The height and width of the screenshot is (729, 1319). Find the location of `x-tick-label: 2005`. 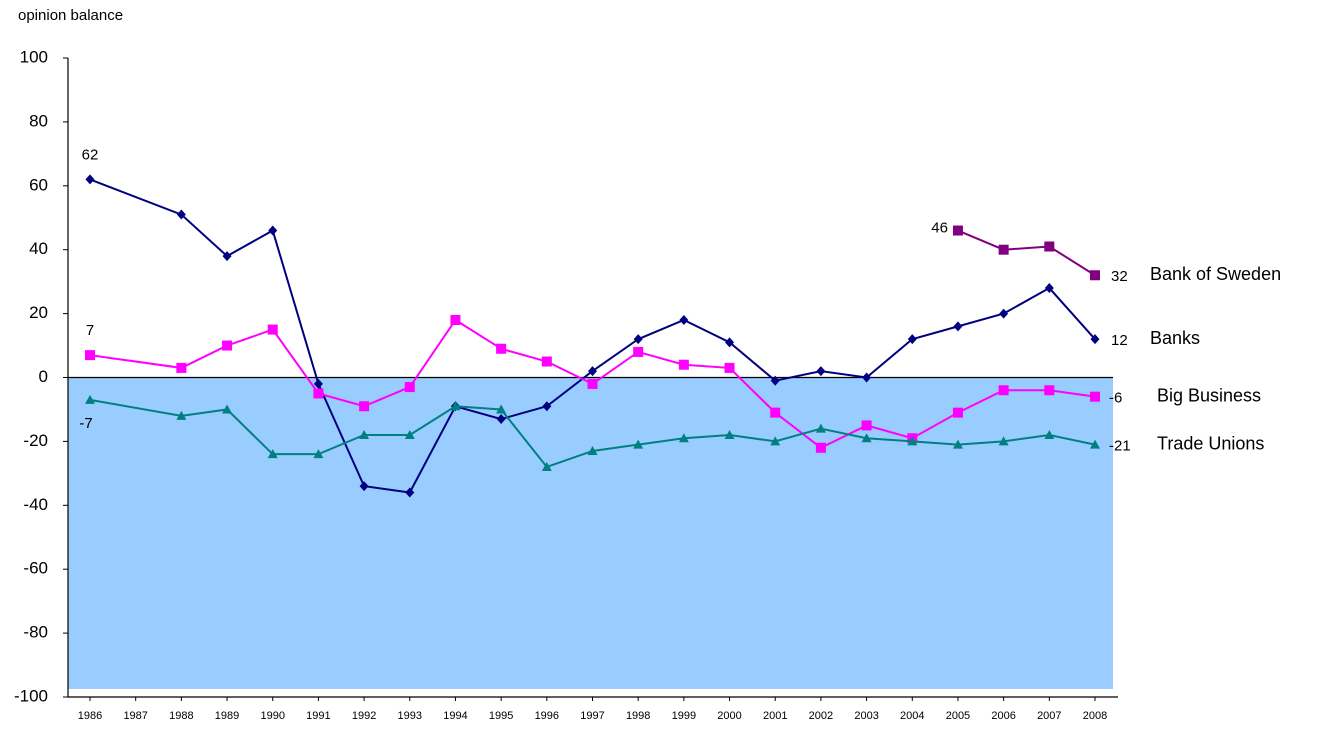

x-tick-label: 2005 is located at coordinates (958, 716).